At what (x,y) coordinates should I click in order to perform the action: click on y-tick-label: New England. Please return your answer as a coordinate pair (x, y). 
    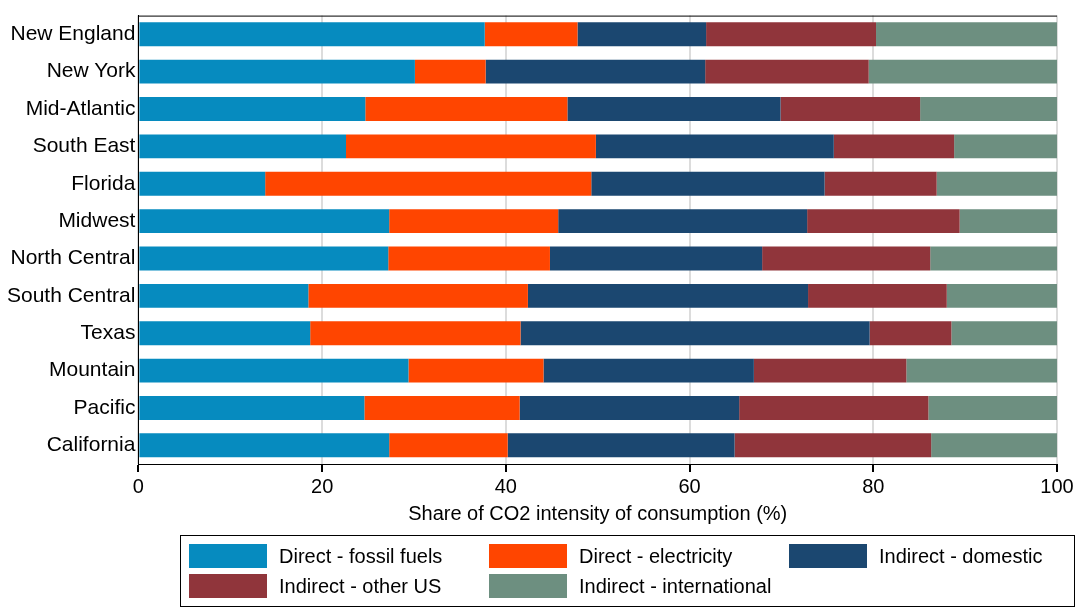
    Looking at the image, I should click on (73, 33).